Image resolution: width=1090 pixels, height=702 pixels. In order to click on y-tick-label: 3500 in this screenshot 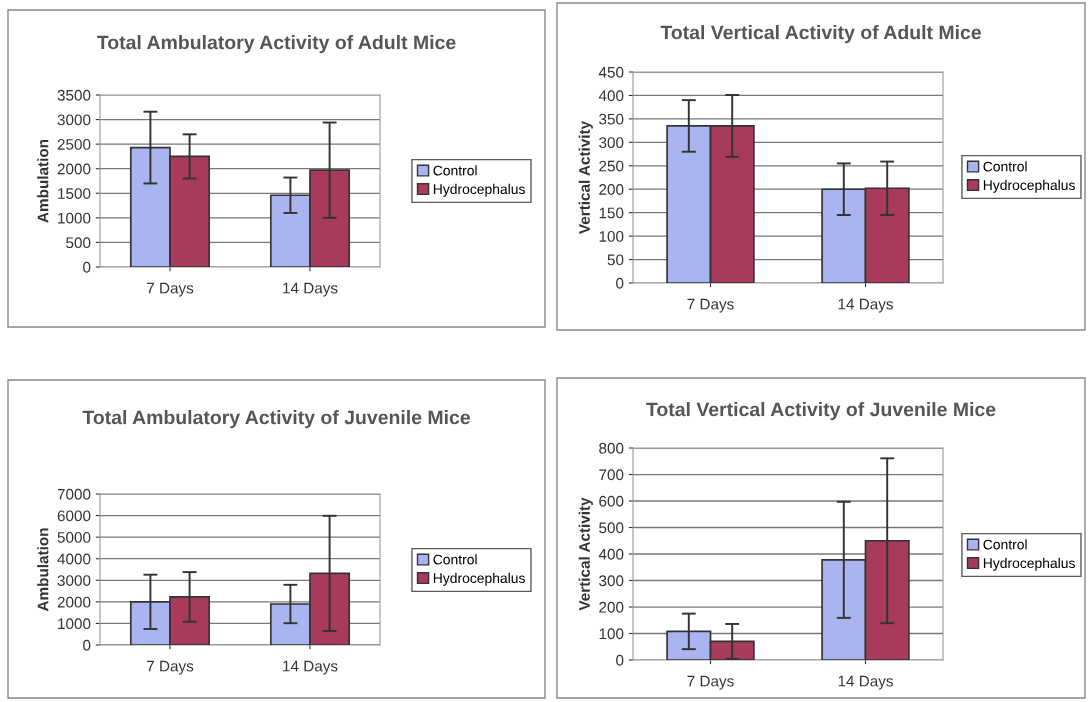, I will do `click(74, 95)`.